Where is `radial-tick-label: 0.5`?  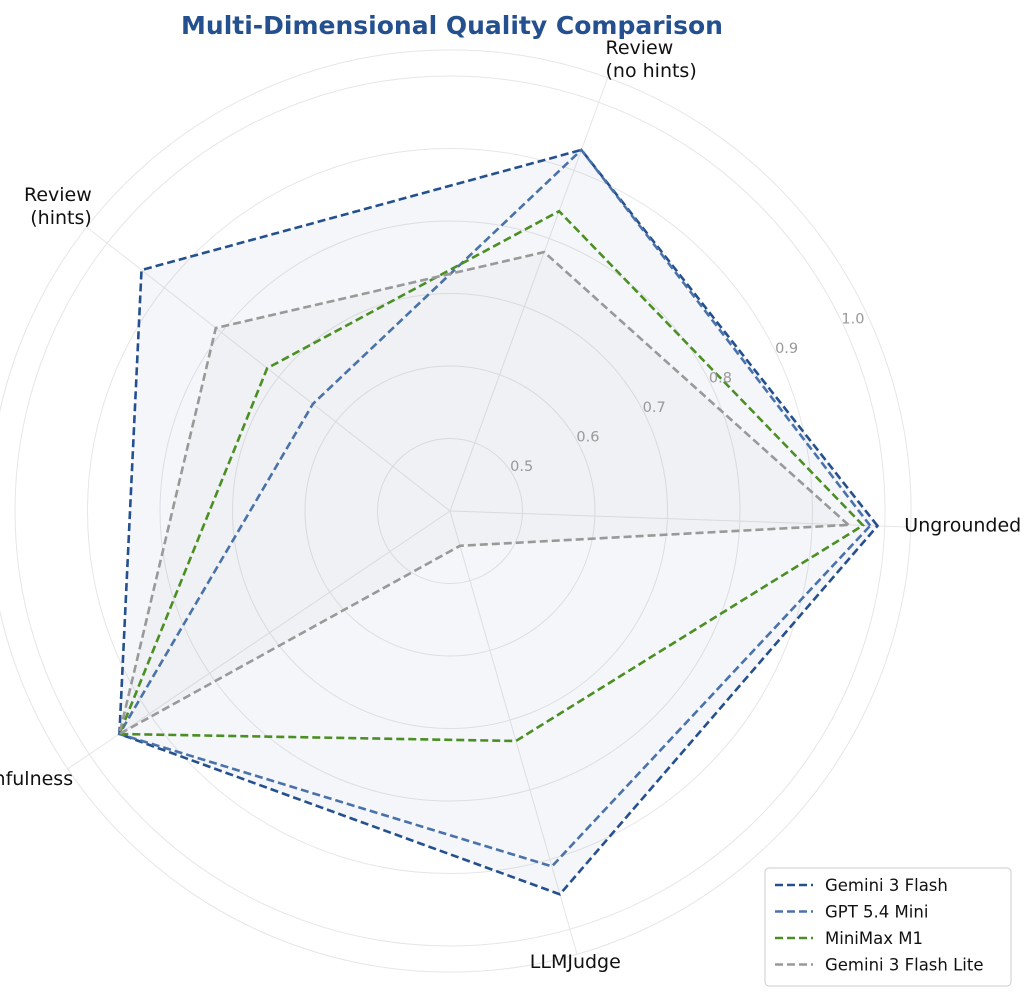
radial-tick-label: 0.5 is located at coordinates (521, 467).